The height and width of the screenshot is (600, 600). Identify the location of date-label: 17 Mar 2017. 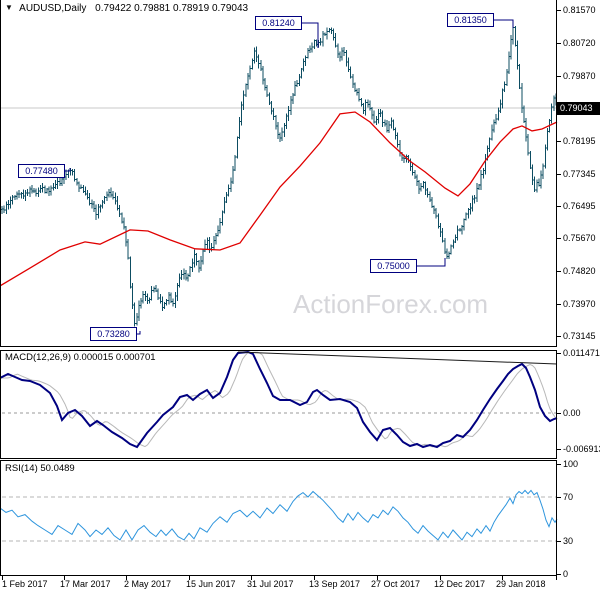
(85, 584).